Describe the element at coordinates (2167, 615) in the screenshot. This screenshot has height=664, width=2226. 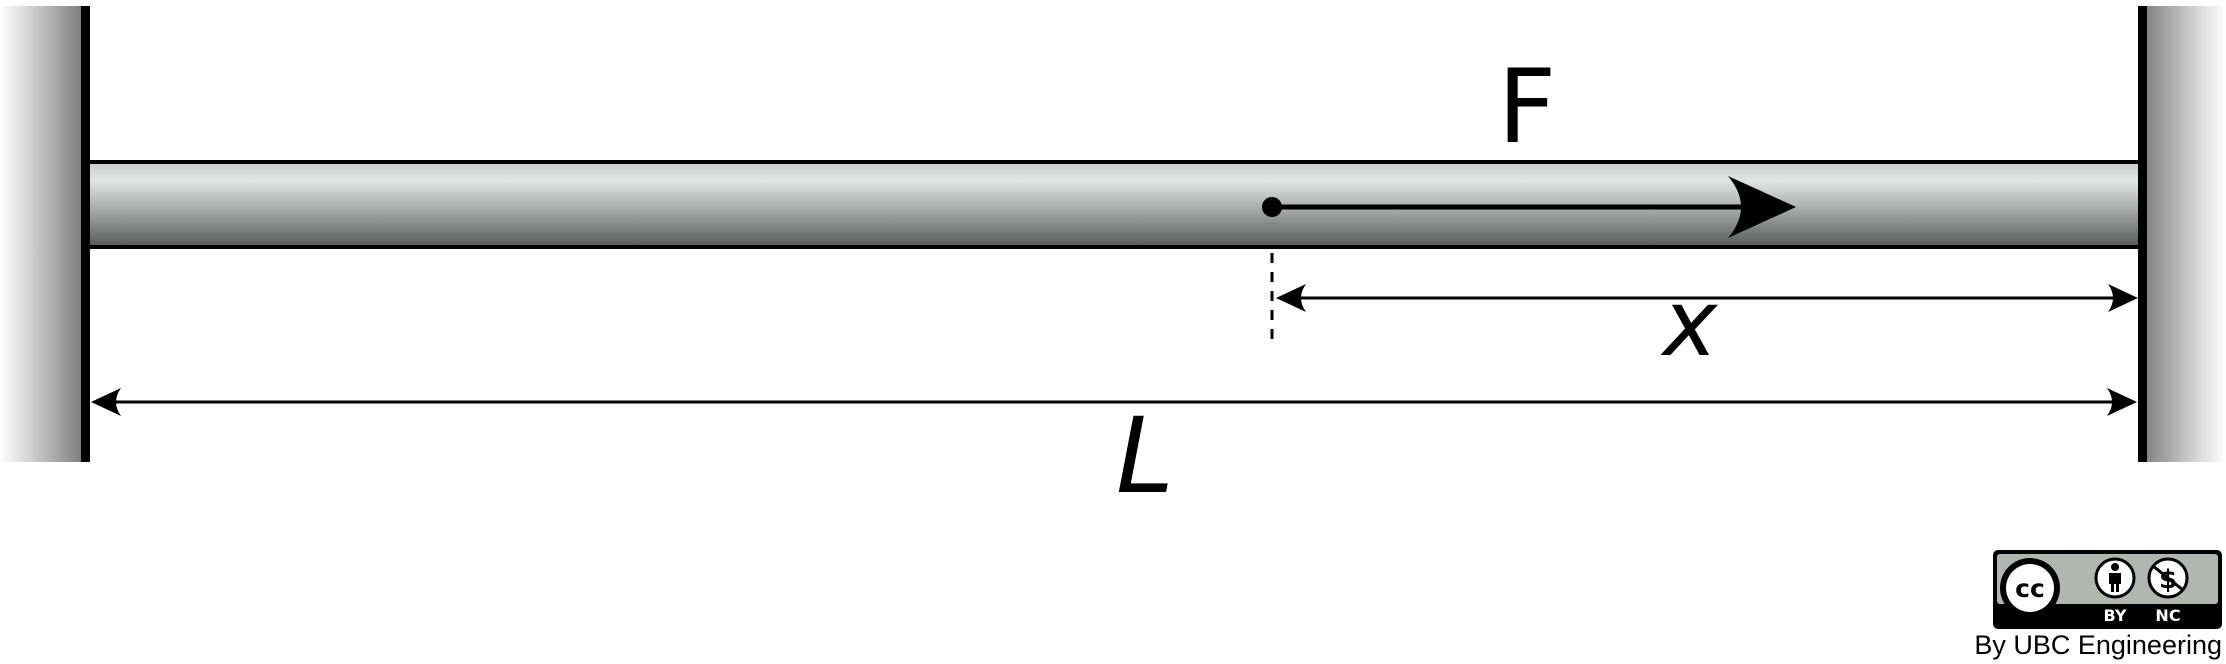
I see `nc-label: NC` at that location.